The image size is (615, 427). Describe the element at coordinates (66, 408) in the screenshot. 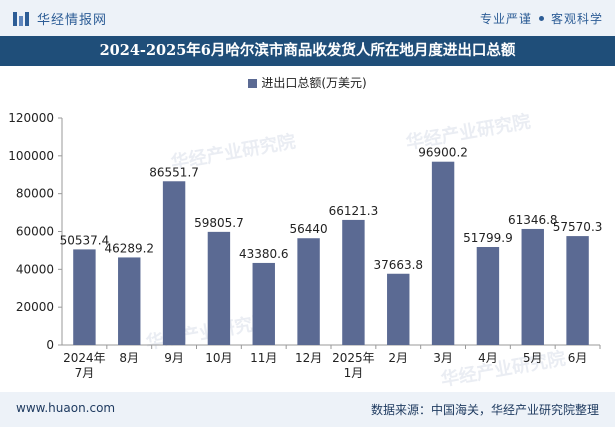

I see `footer-website-link: www.huaon.com` at that location.